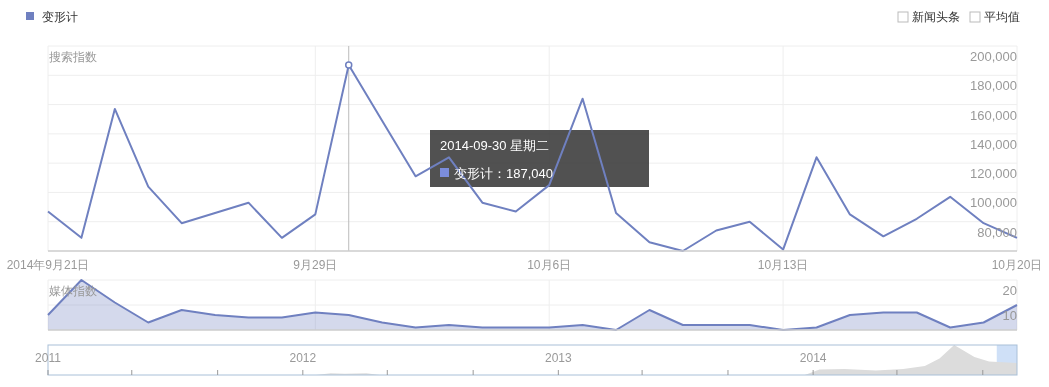  Describe the element at coordinates (48, 265) in the screenshot. I see `x-tick-label: 2014年9月21日` at that location.